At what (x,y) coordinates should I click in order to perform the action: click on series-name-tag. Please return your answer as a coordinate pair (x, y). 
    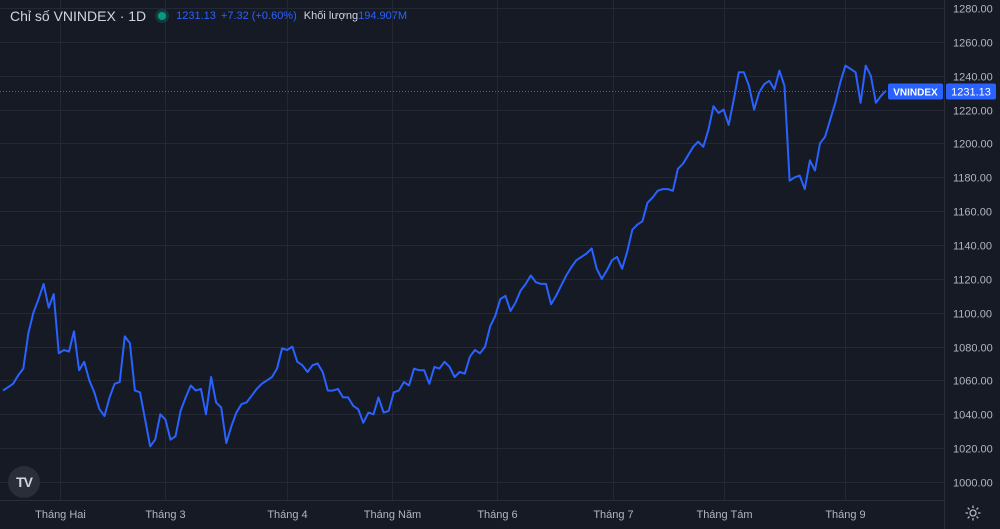
    Looking at the image, I should click on (915, 91).